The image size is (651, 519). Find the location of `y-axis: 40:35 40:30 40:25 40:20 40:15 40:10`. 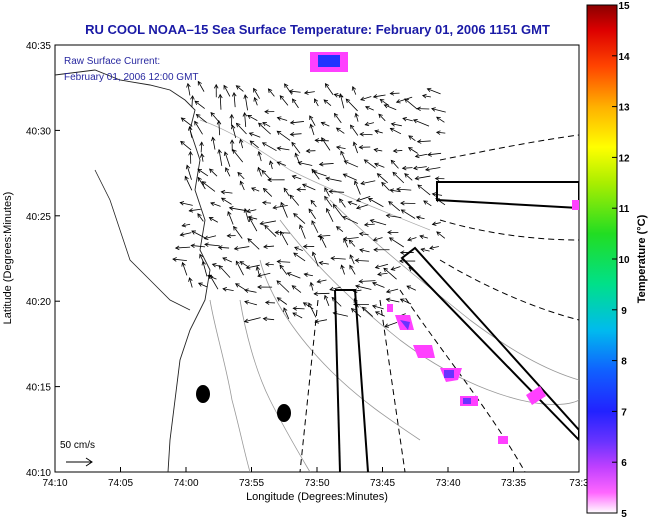

y-axis: 40:35 40:30 40:25 40:20 40:15 40:10 is located at coordinates (43, 260).